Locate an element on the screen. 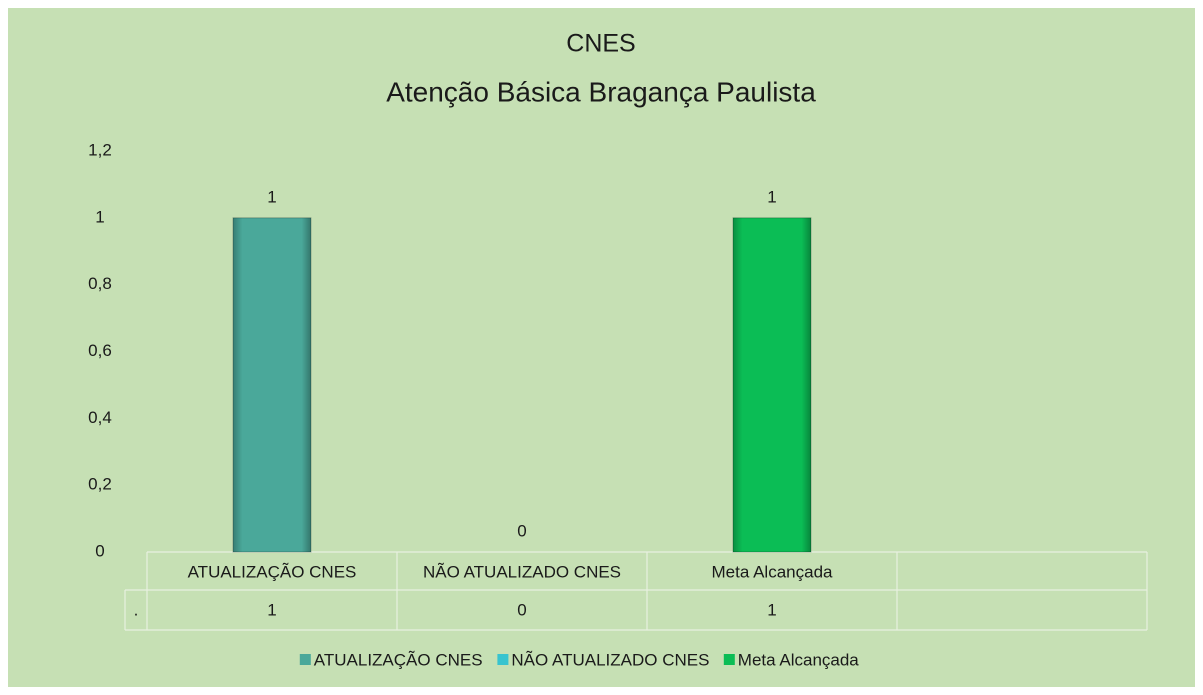 This screenshot has width=1203, height=695. table-value: 0 is located at coordinates (521, 609).